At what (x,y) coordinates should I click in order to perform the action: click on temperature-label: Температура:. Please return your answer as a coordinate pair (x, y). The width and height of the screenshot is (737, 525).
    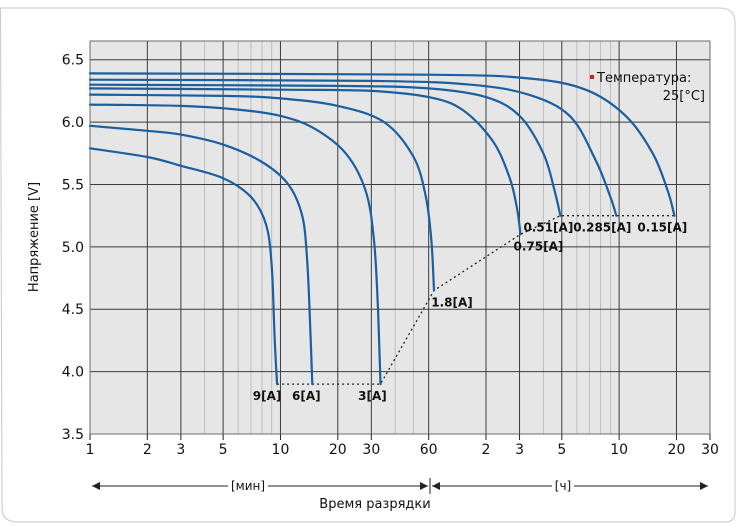
    Looking at the image, I should click on (643, 78).